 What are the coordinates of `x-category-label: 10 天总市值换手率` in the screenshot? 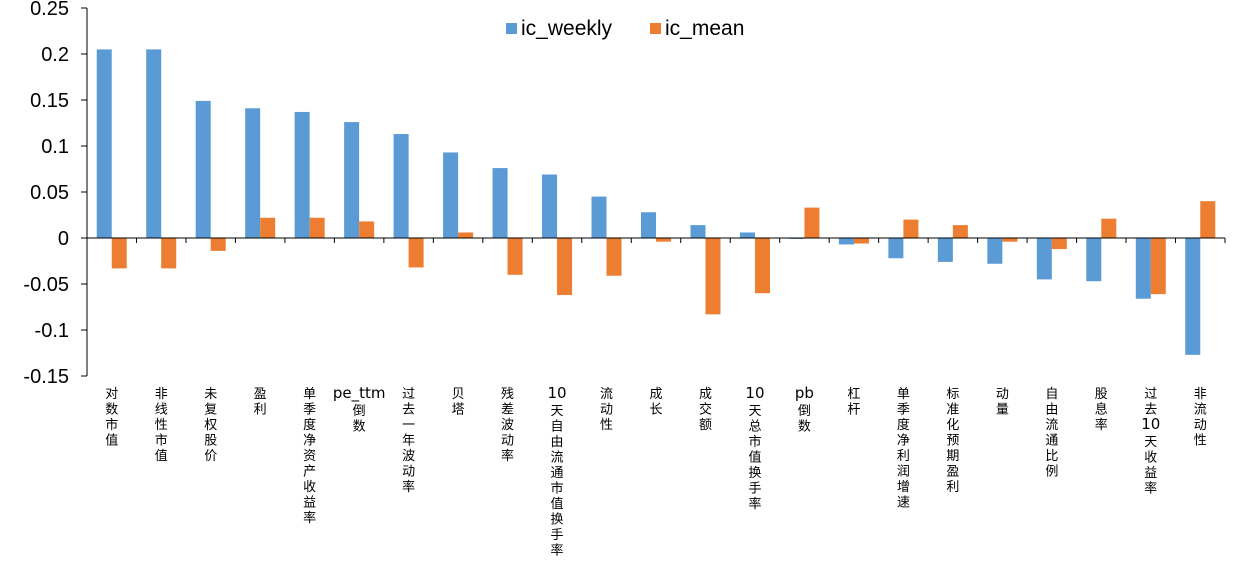 It's located at (754, 448).